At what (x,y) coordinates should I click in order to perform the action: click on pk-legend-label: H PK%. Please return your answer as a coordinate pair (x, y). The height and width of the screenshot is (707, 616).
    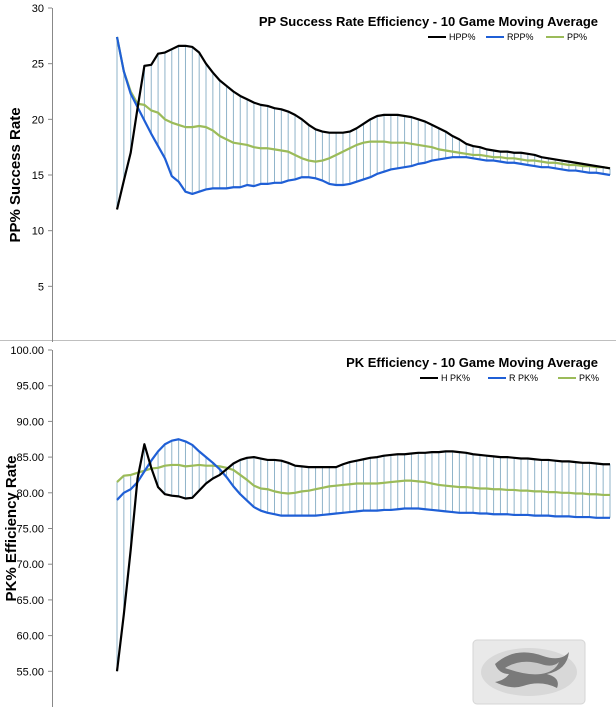
    Looking at the image, I should click on (455, 378).